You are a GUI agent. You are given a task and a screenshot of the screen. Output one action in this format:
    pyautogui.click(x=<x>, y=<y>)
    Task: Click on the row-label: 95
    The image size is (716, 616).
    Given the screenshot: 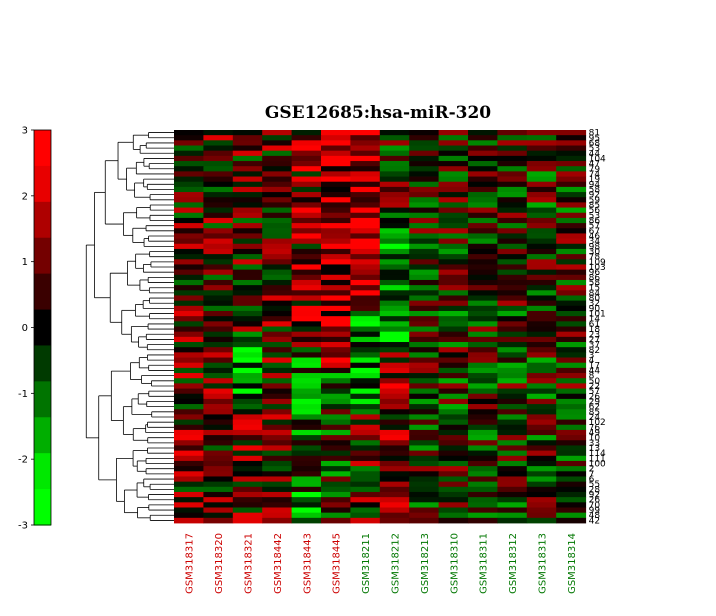 What is the action you would take?
    pyautogui.click(x=594, y=139)
    